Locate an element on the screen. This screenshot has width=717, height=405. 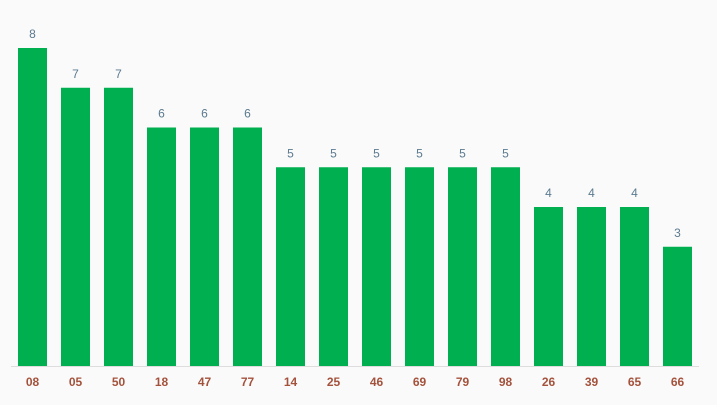
x-tick-label: 14 is located at coordinates (291, 382).